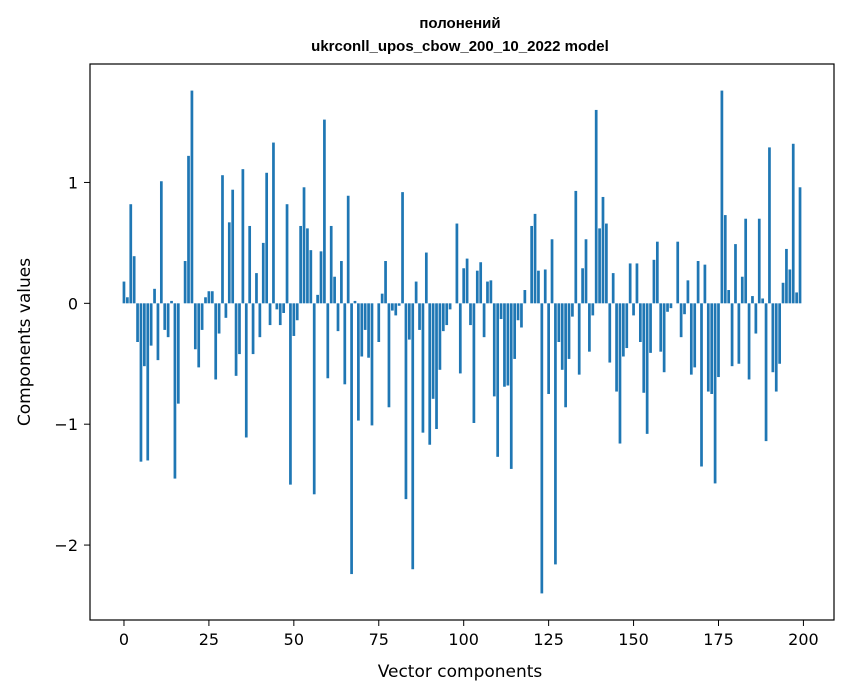 Image resolution: width=847 pixels, height=696 pixels. What do you see at coordinates (124, 639) in the screenshot?
I see `x-tick-label: 0` at bounding box center [124, 639].